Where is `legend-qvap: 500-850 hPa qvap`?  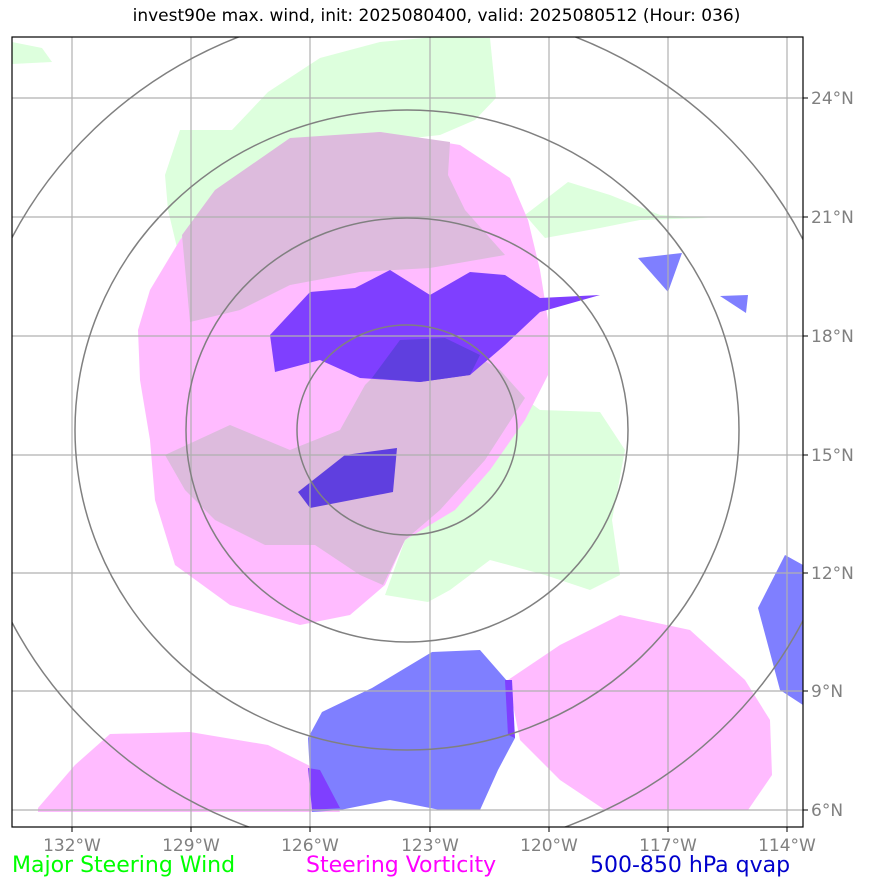
legend-qvap: 500-850 hPa qvap is located at coordinates (690, 865).